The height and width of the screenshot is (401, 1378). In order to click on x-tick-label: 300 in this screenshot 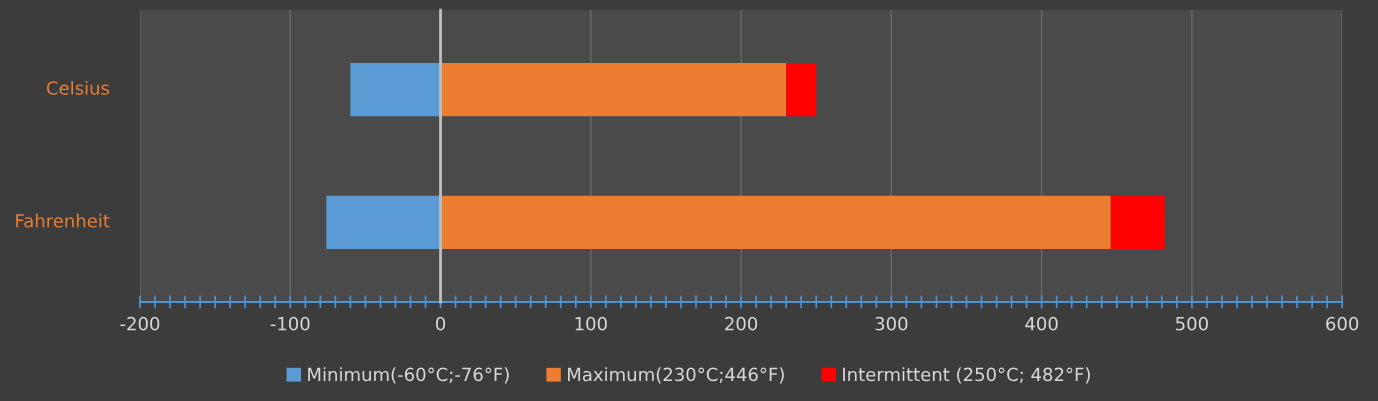, I will do `click(891, 323)`.